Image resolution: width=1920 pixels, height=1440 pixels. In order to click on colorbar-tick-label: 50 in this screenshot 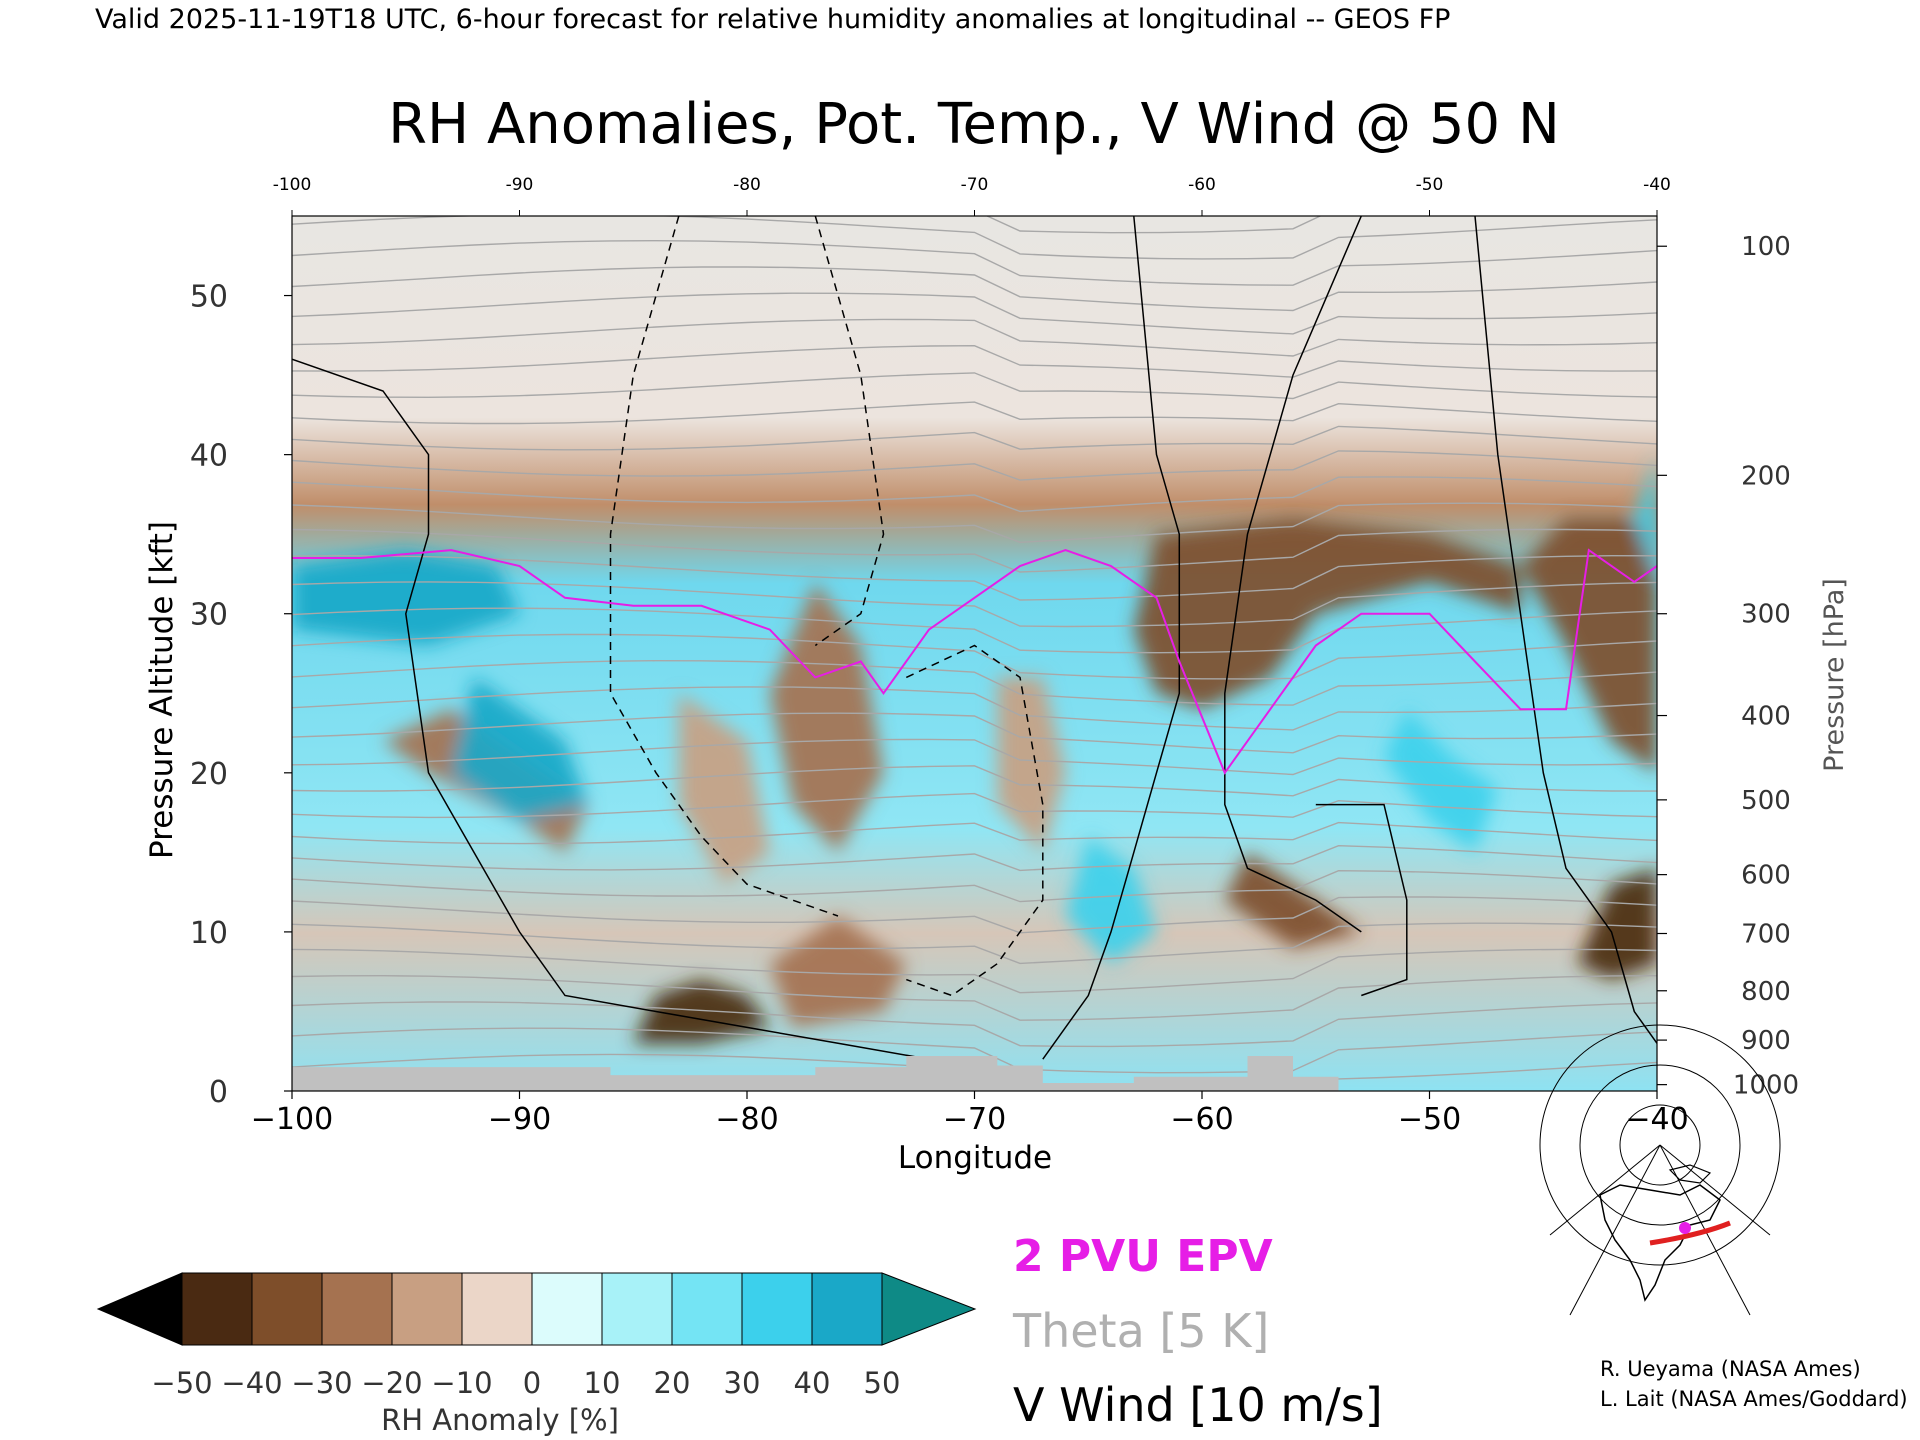, I will do `click(882, 1383)`.